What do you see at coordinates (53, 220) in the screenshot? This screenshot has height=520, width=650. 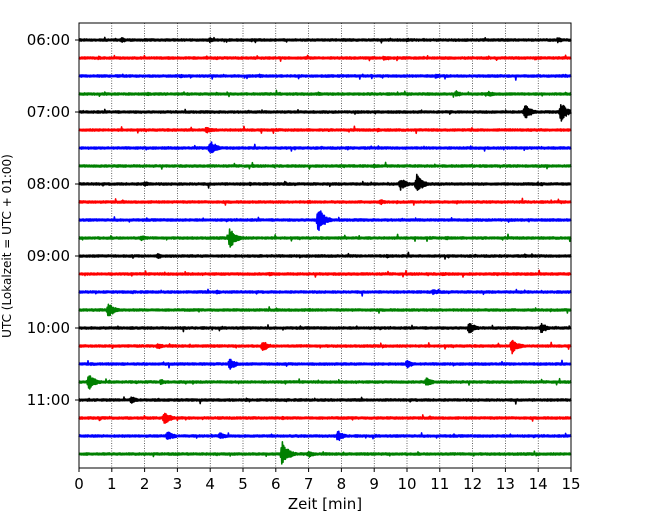 I see `y-axis-ticks: 06:00 07:00 08:00 09:00 10:00 11:00` at bounding box center [53, 220].